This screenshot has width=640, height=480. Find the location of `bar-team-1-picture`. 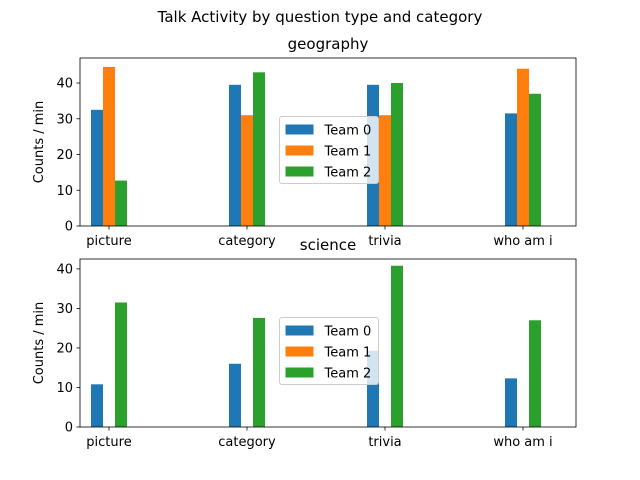

bar-team-1-picture is located at coordinates (109, 146).